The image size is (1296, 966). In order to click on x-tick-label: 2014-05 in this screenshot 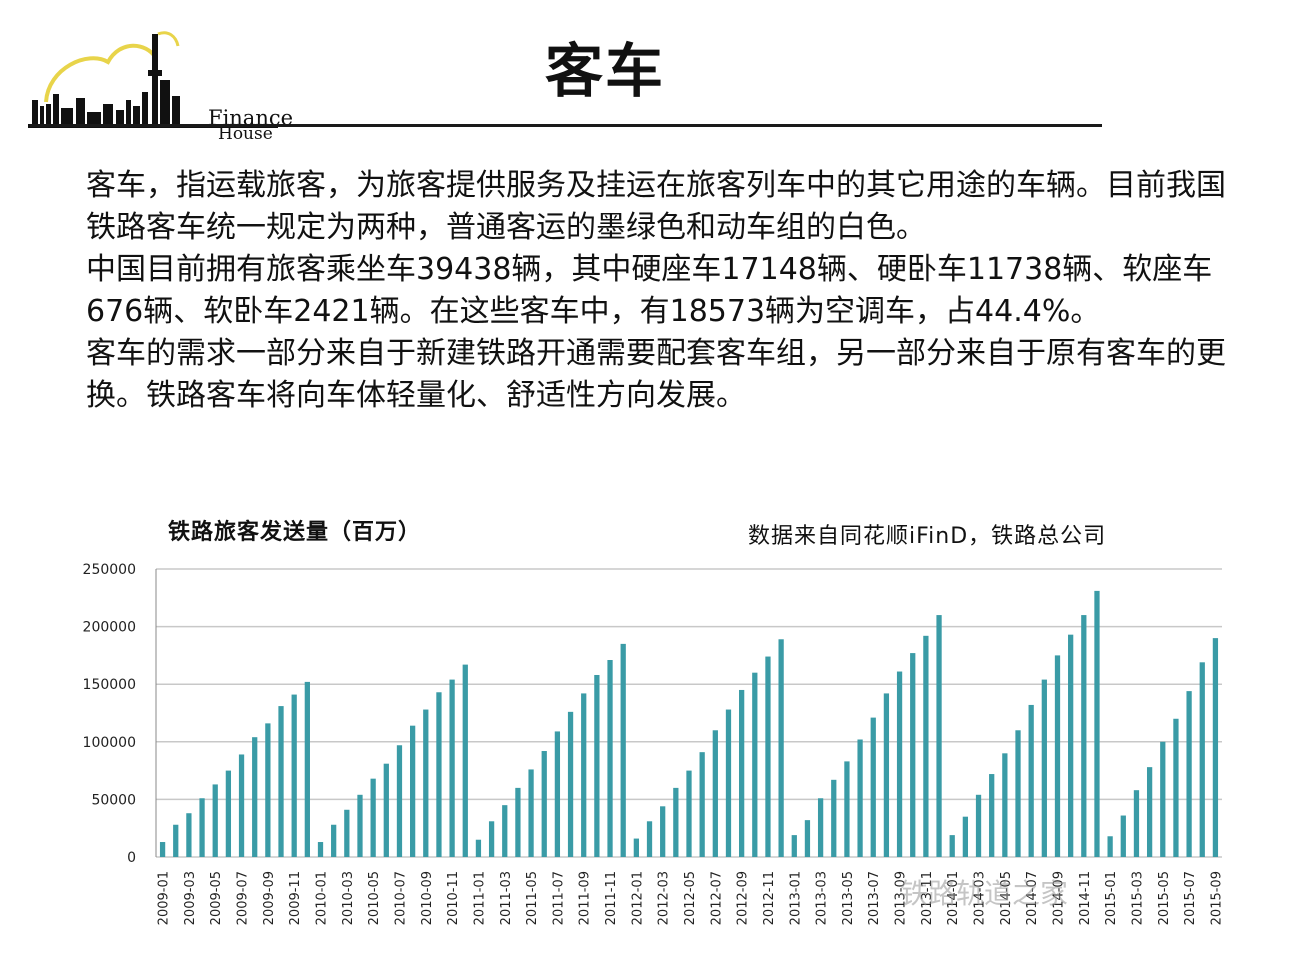, I will do `click(1006, 898)`.